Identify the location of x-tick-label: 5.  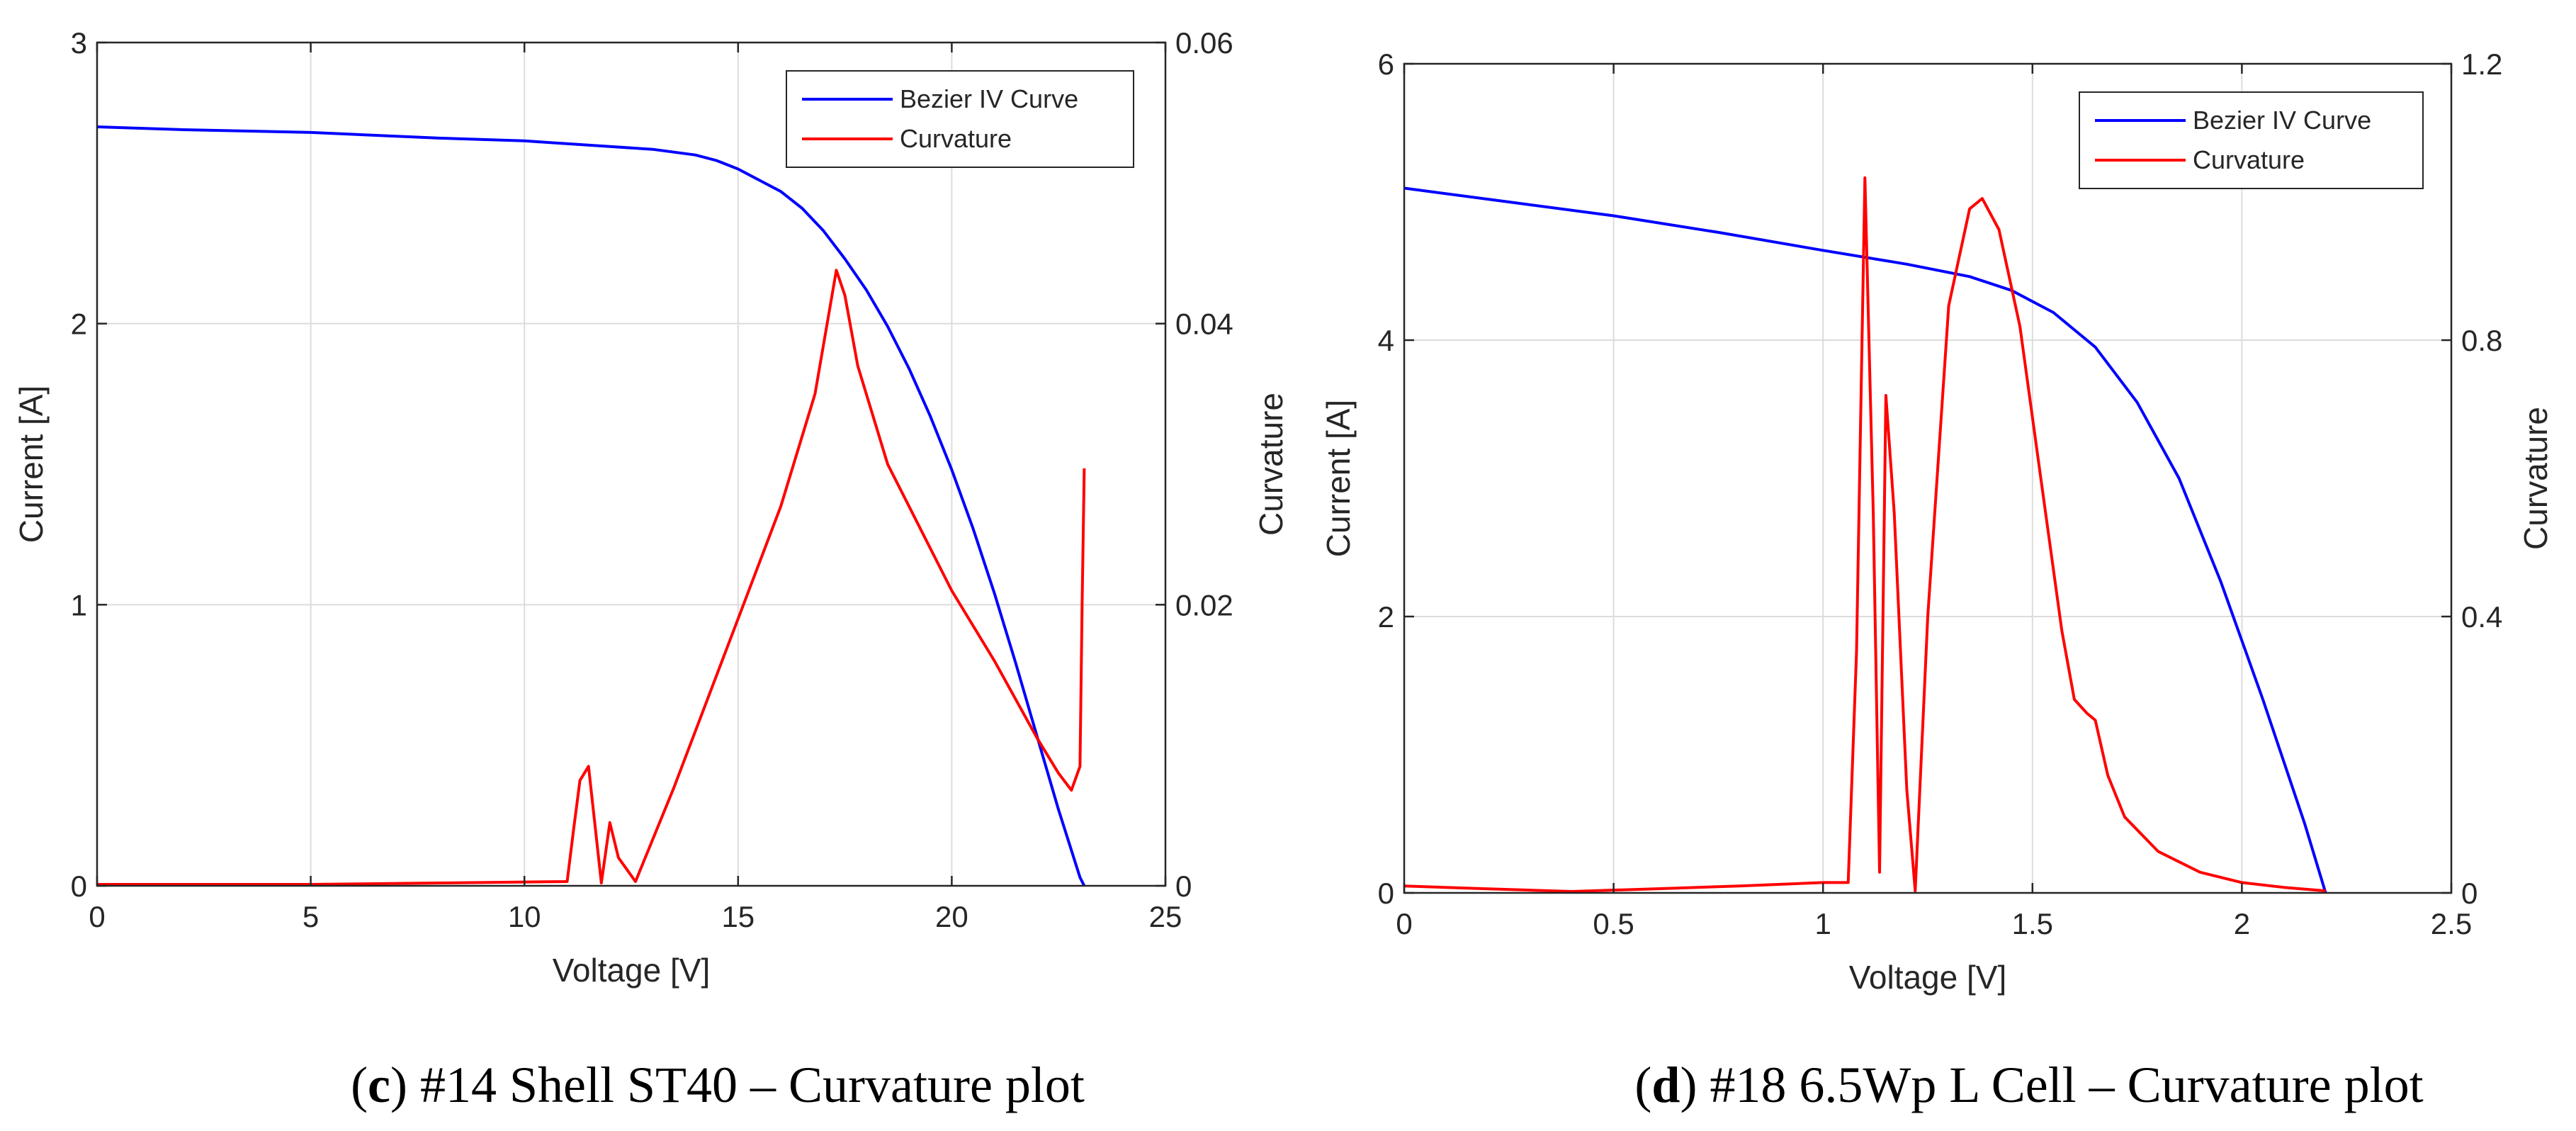
(311, 917).